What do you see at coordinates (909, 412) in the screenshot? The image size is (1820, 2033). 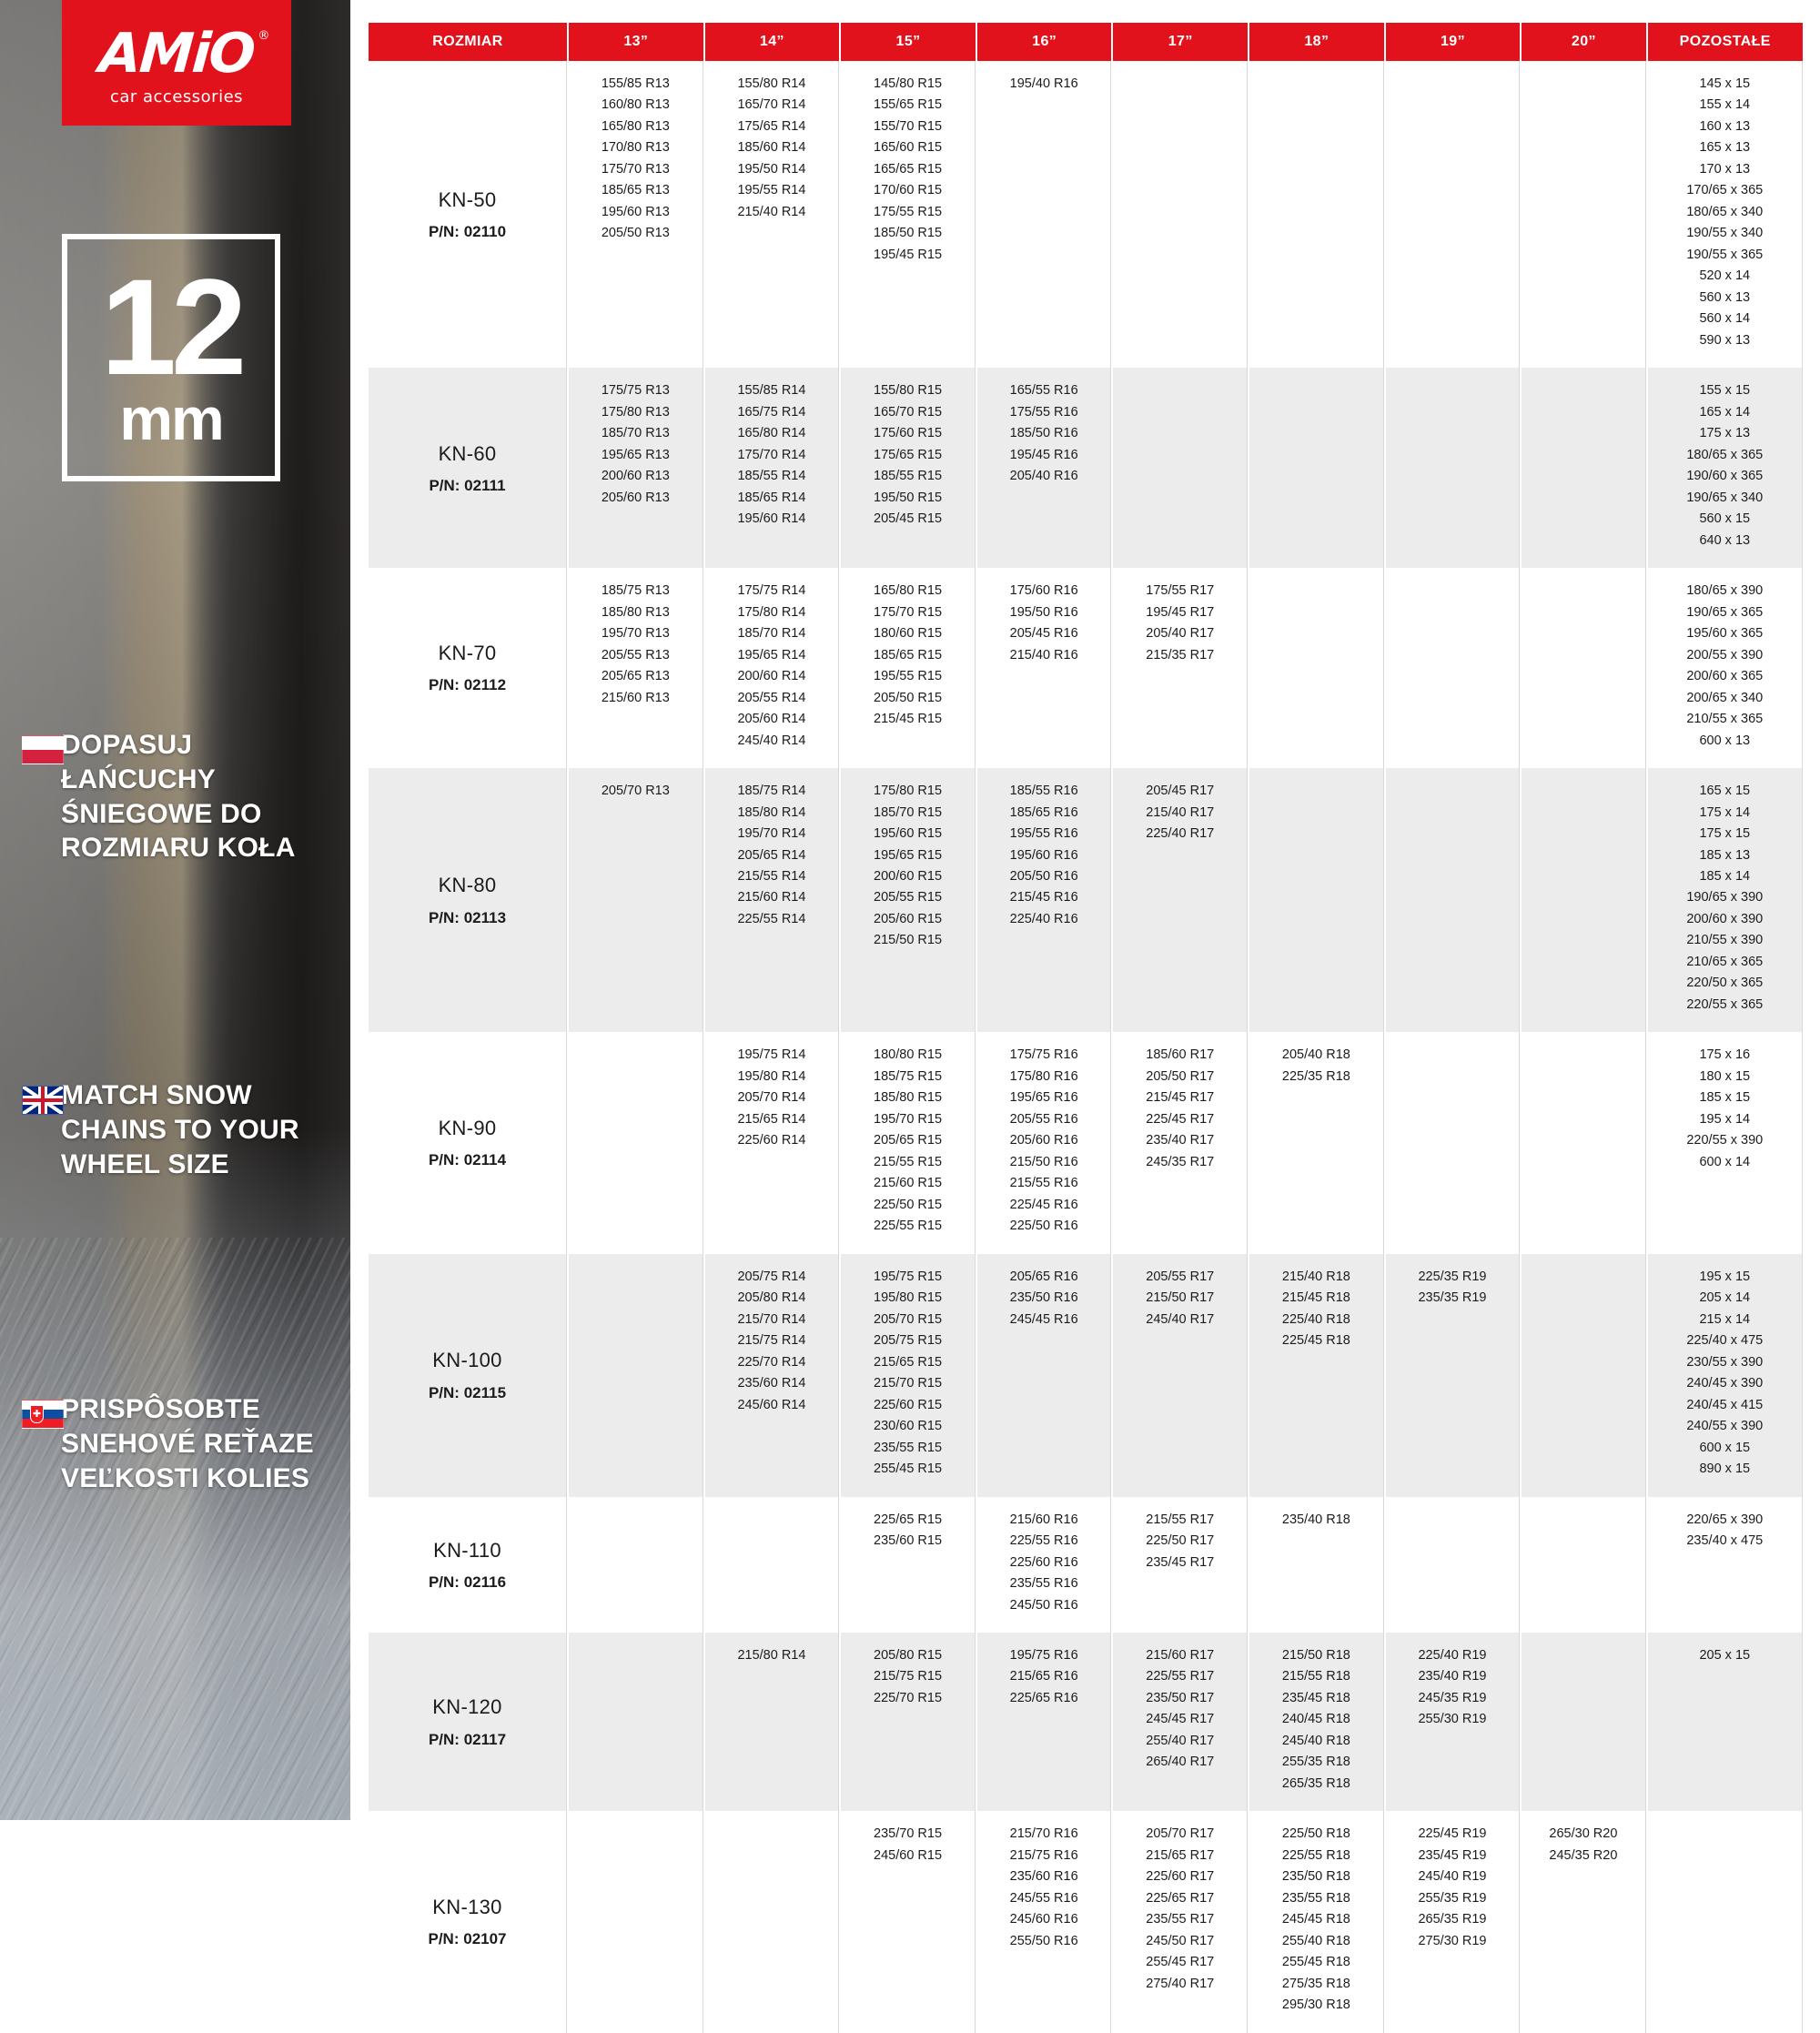 I see `size-value: 165/70 R15` at bounding box center [909, 412].